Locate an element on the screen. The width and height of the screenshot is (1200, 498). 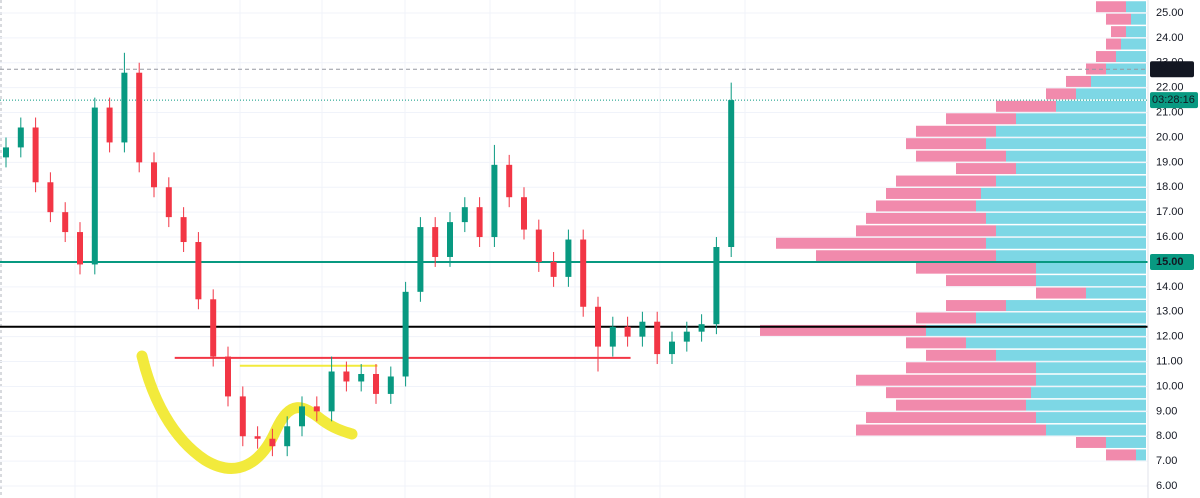
y-tick-label: 20.00 is located at coordinates (1170, 137).